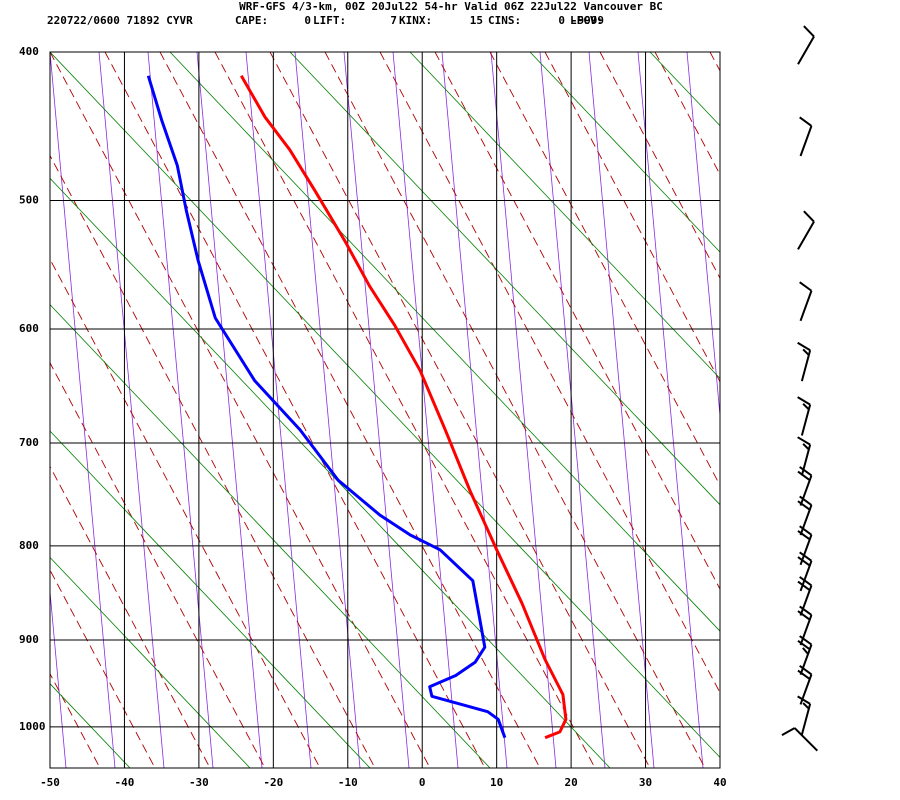 This screenshot has width=900, height=800. Describe the element at coordinates (32, 726) in the screenshot. I see `y-tick-label: 1000` at that location.